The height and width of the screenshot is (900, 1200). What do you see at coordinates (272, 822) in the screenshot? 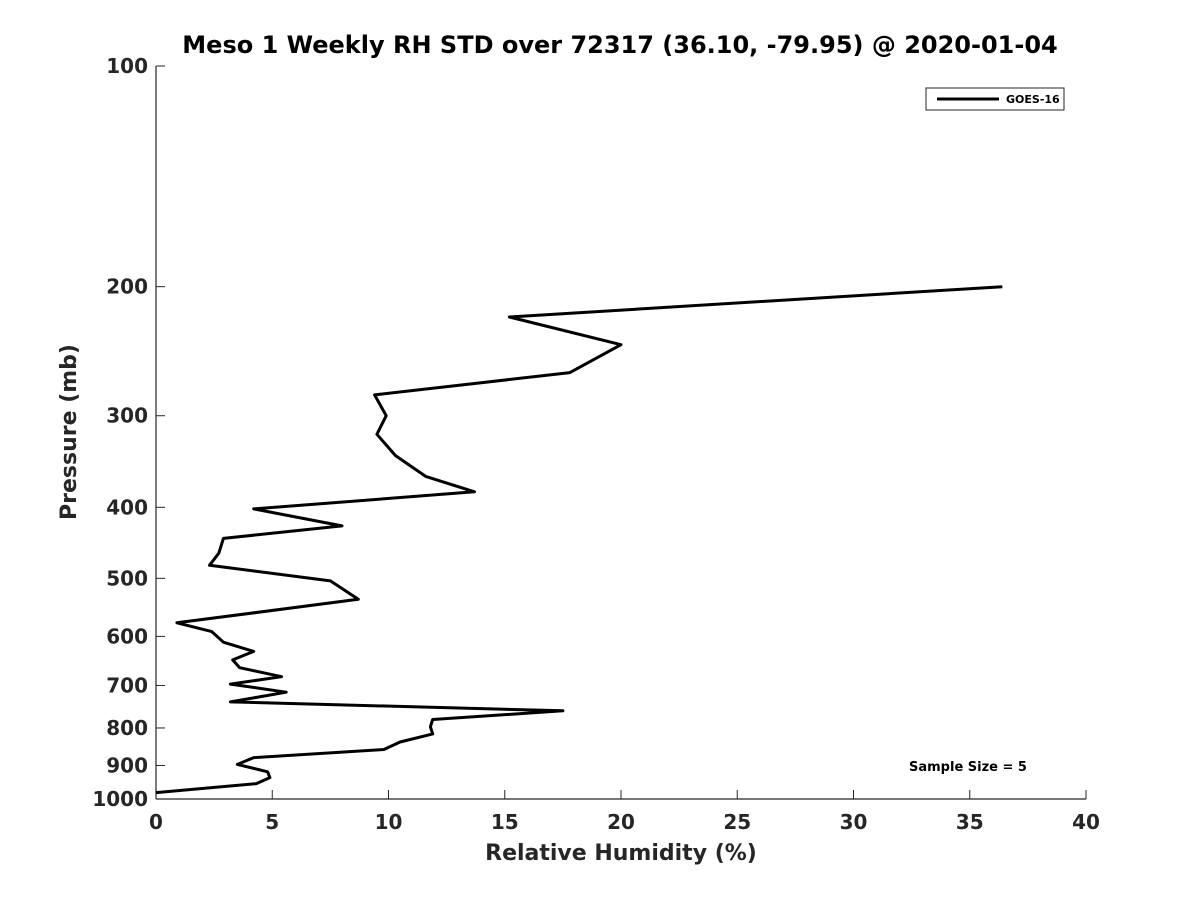
I see `x-tick-label: 5` at bounding box center [272, 822].